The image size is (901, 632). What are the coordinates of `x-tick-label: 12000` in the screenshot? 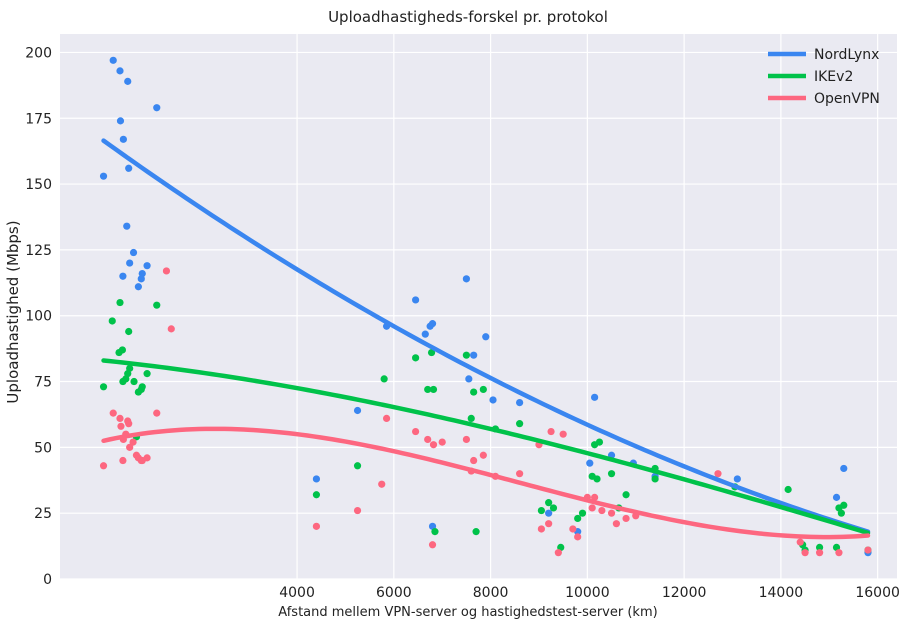 It's located at (684, 593).